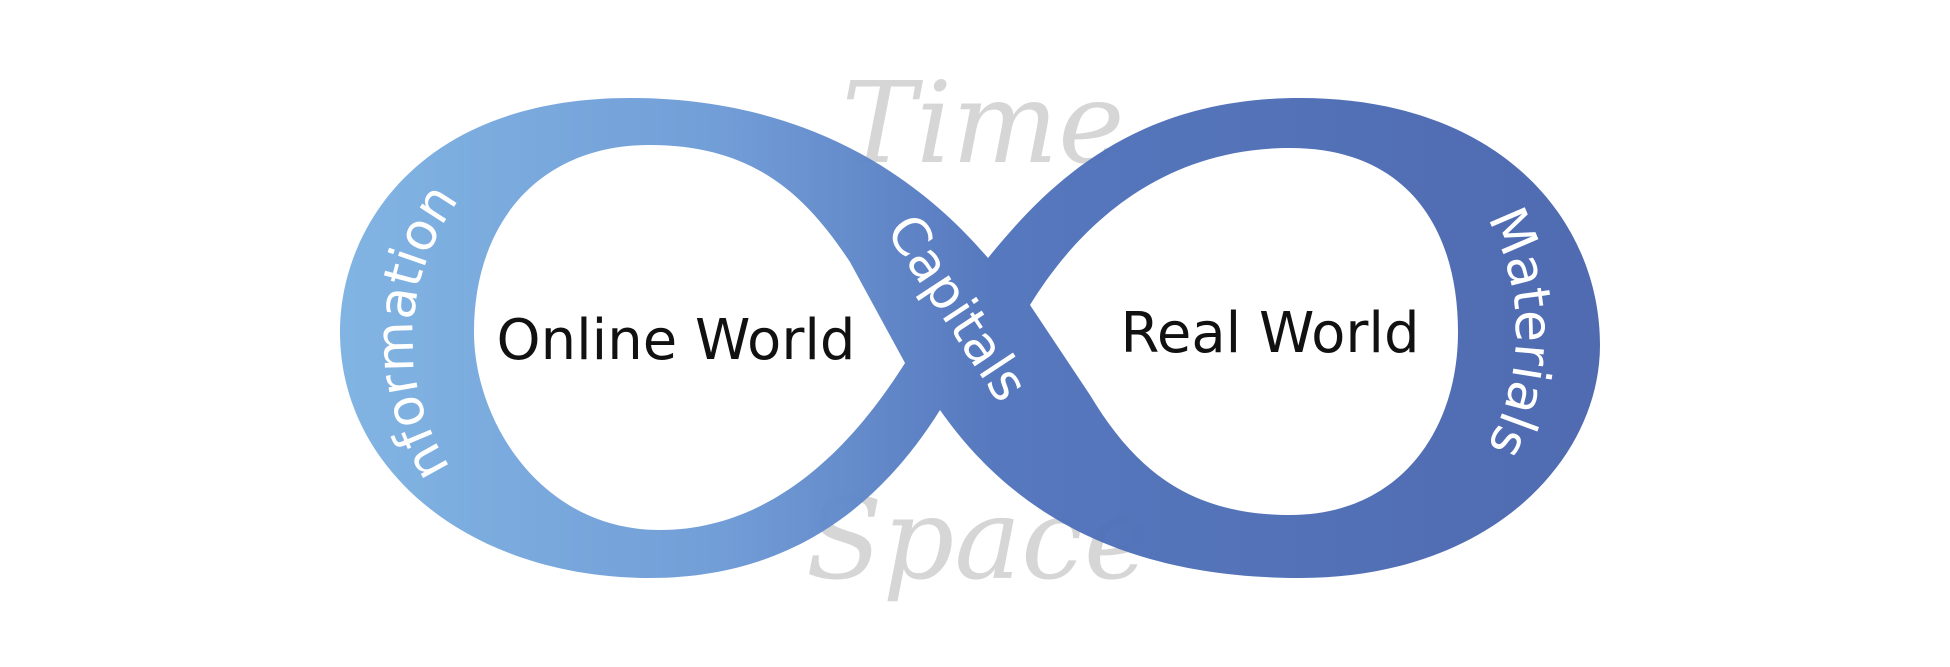 The width and height of the screenshot is (1950, 667). I want to click on time-watermark: Time, so click(982, 124).